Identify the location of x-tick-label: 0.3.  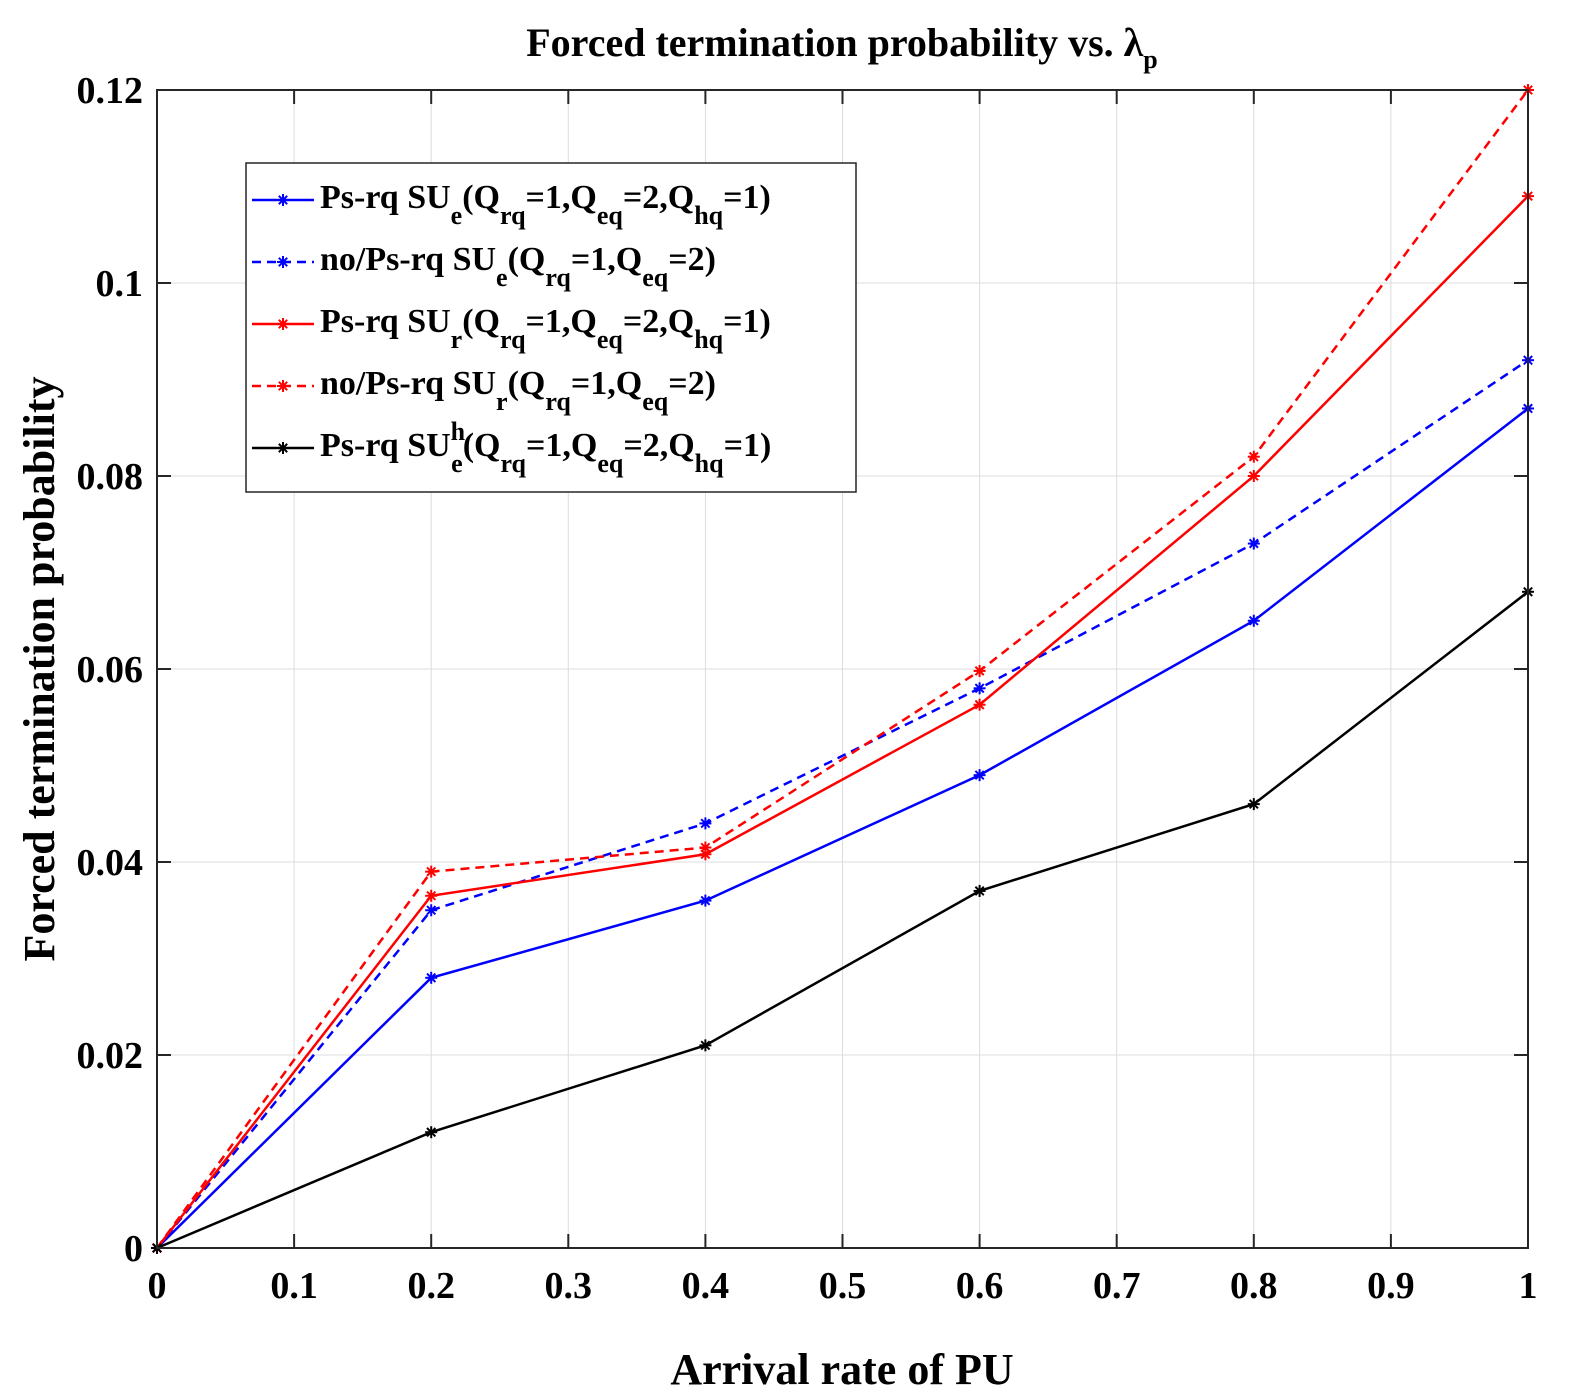
(569, 1286).